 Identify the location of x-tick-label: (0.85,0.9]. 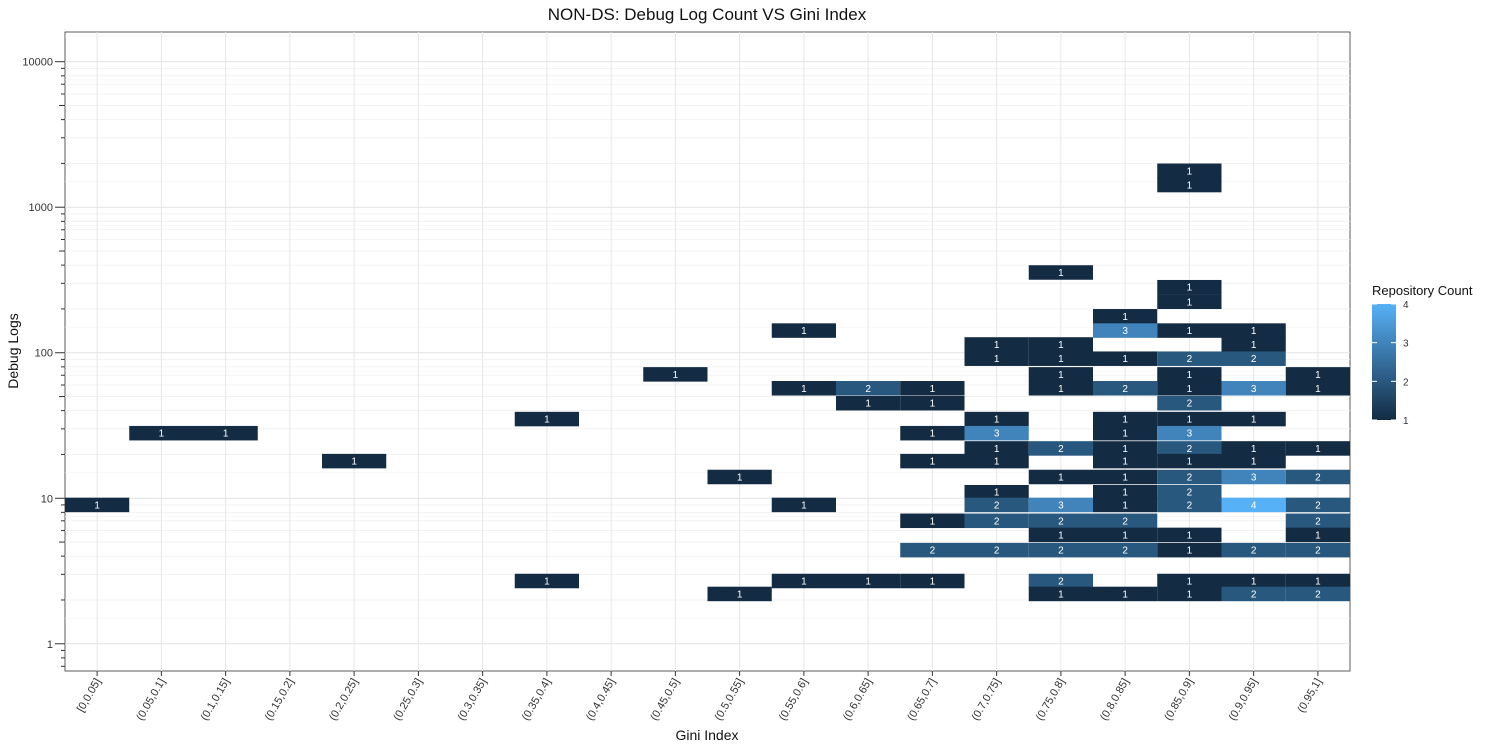
(1179, 700).